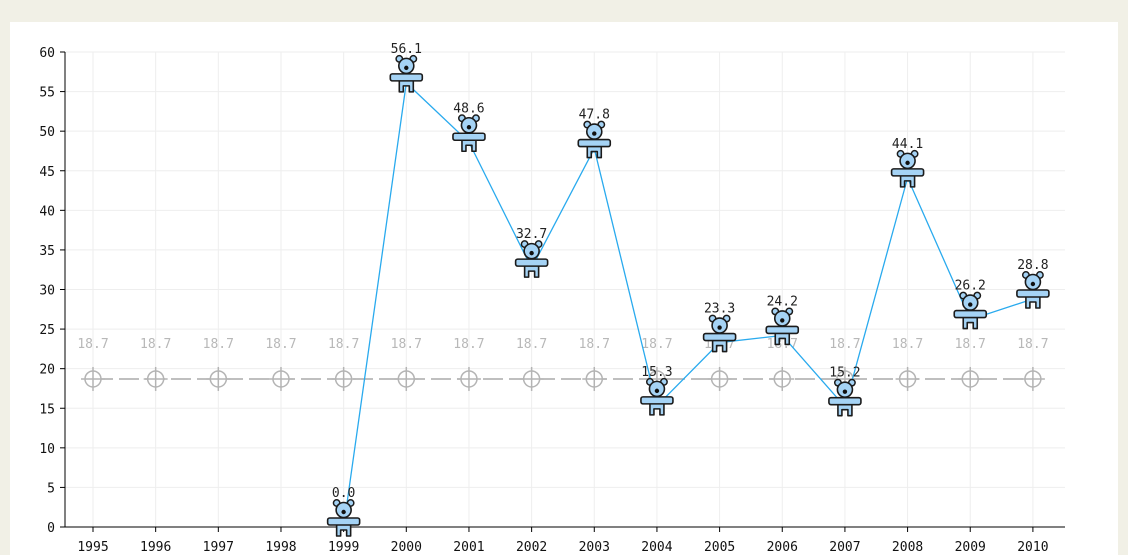  What do you see at coordinates (970, 286) in the screenshot?
I see `data-label: 26.2` at bounding box center [970, 286].